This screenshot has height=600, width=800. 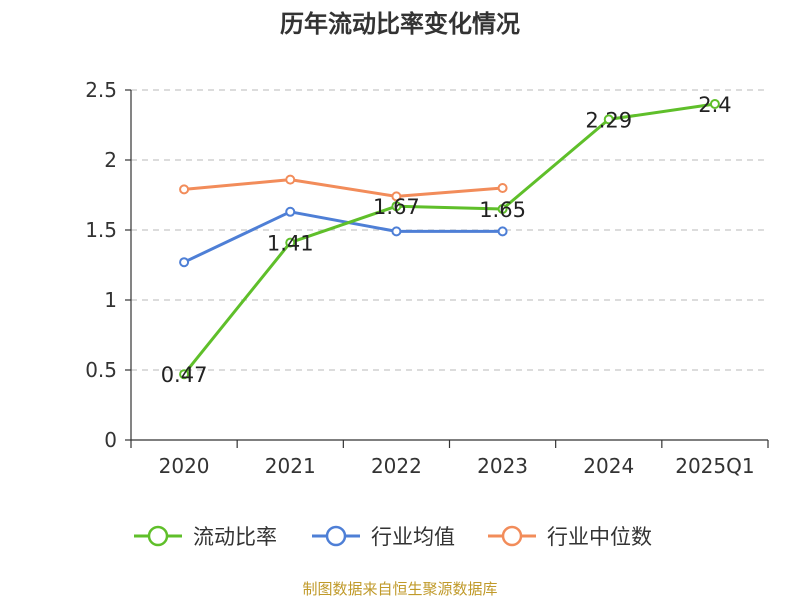 What do you see at coordinates (400, 24) in the screenshot?
I see `chart-title: 历年流动比率变化情况` at bounding box center [400, 24].